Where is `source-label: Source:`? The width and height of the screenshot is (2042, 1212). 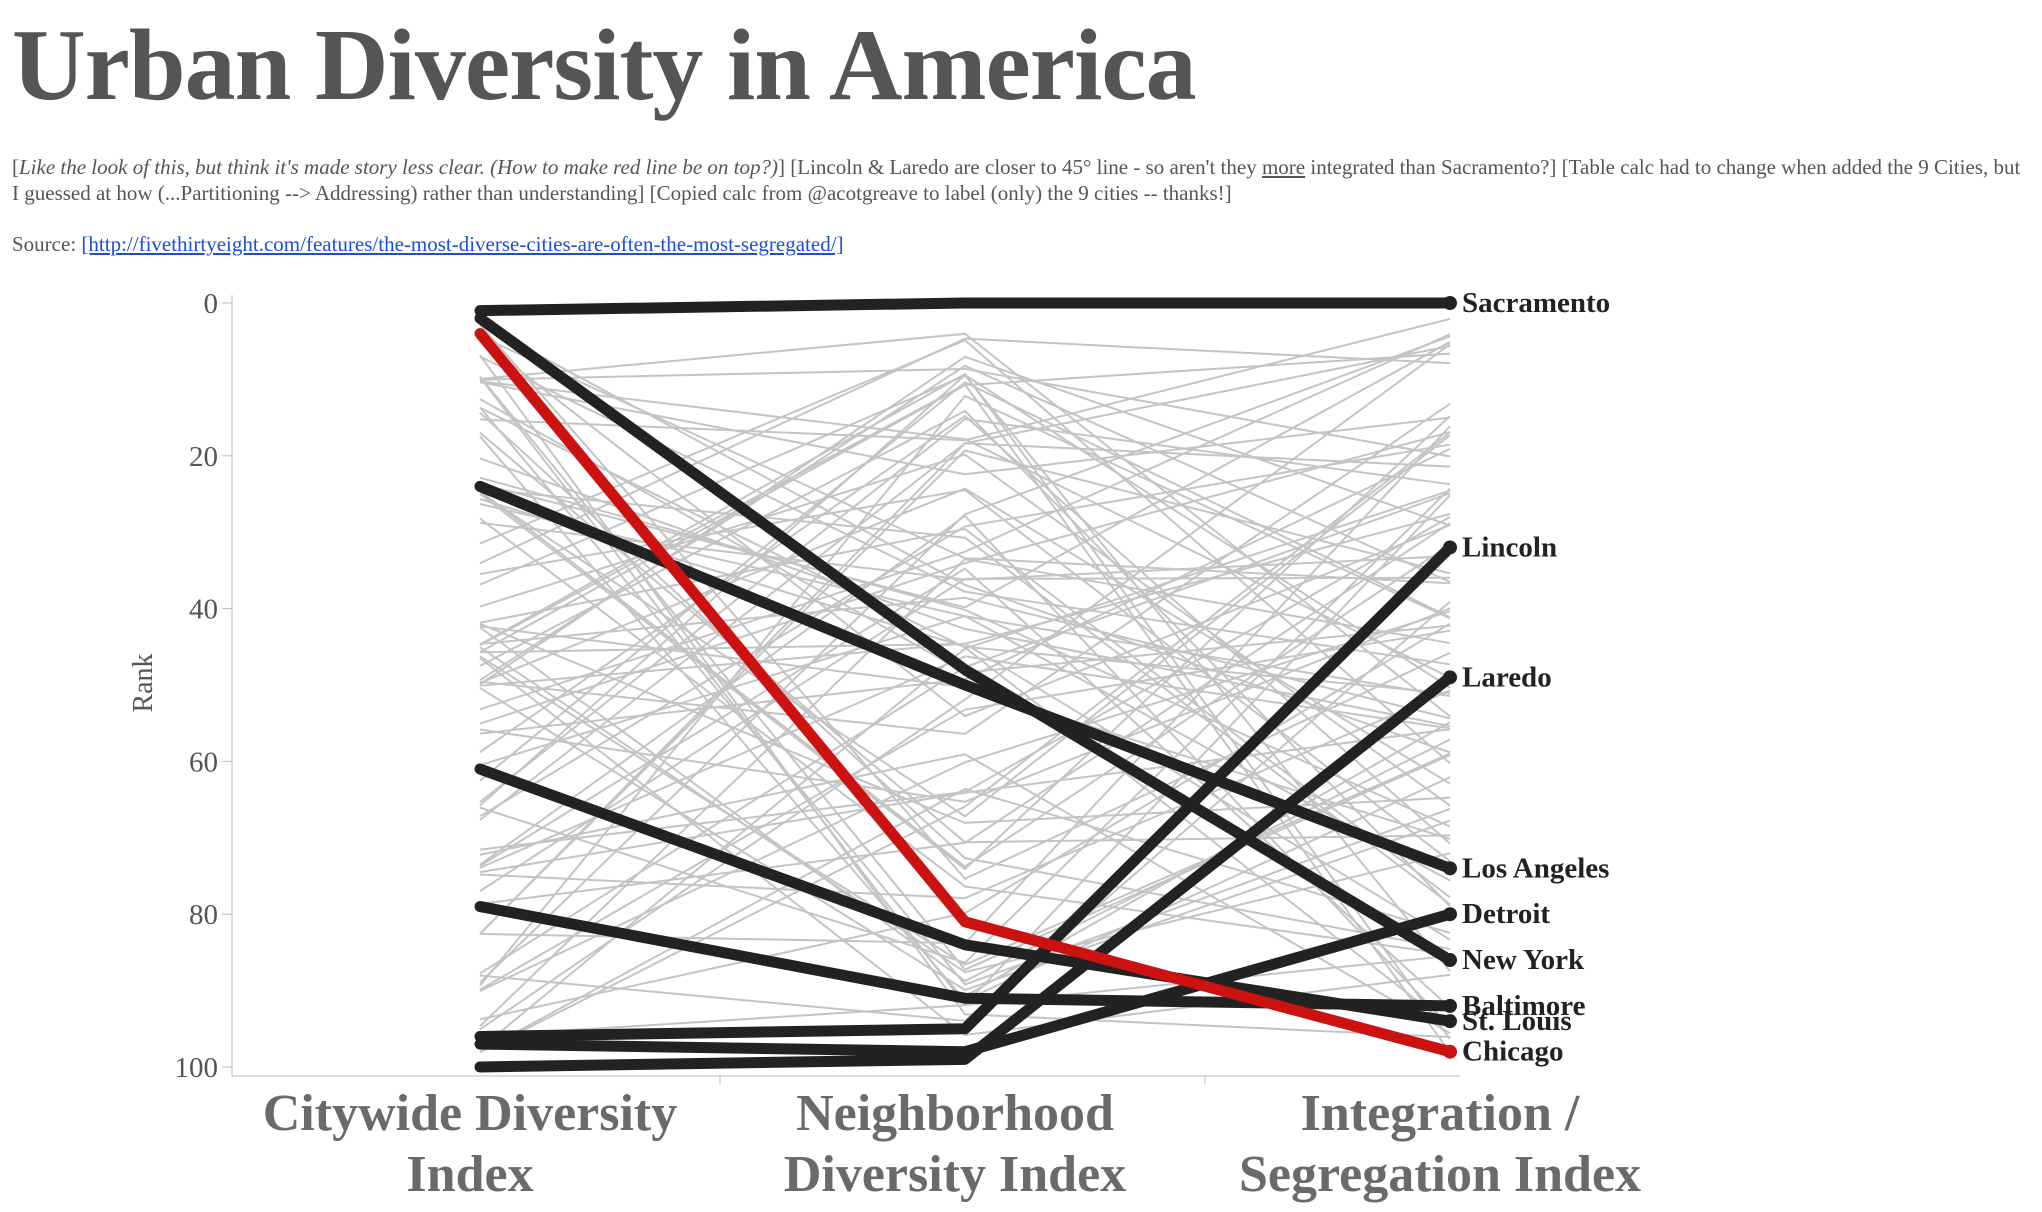
source-label: Source: is located at coordinates (47, 244).